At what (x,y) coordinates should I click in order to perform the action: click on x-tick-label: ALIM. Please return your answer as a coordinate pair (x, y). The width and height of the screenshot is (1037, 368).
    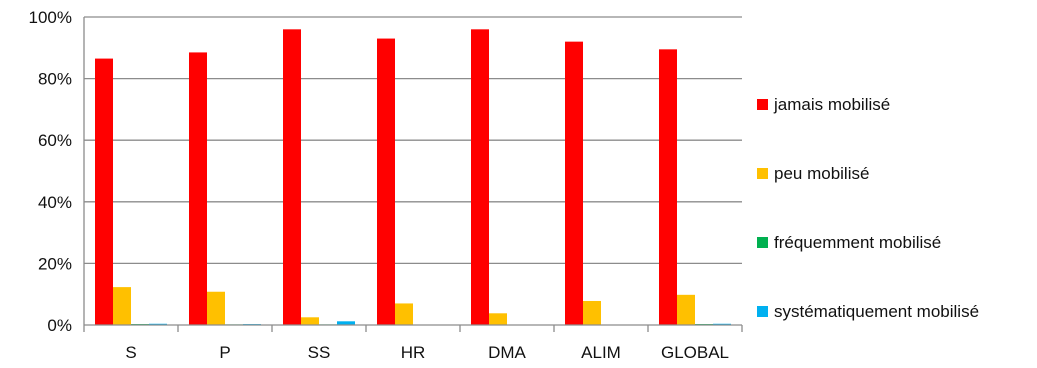
    Looking at the image, I should click on (601, 352).